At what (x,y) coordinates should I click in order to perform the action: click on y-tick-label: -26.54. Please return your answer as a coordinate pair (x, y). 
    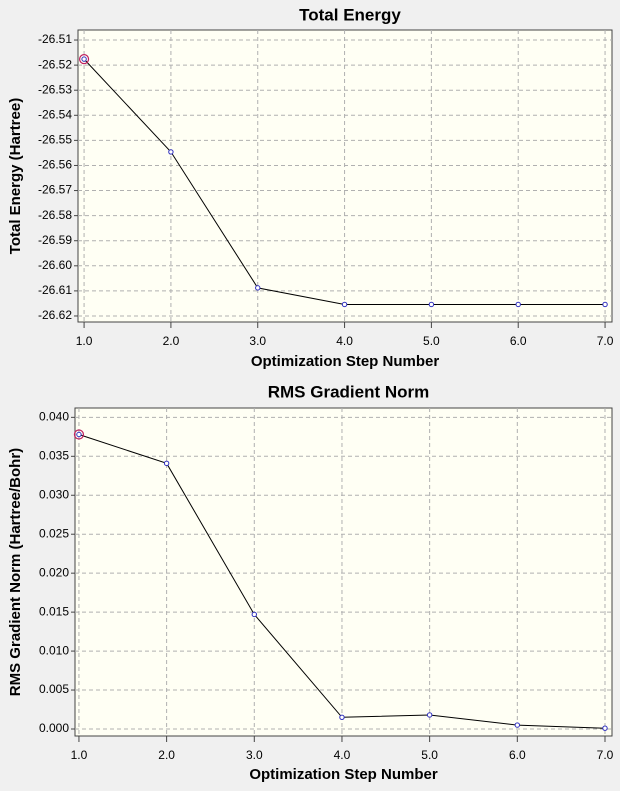
    Looking at the image, I should click on (55, 114).